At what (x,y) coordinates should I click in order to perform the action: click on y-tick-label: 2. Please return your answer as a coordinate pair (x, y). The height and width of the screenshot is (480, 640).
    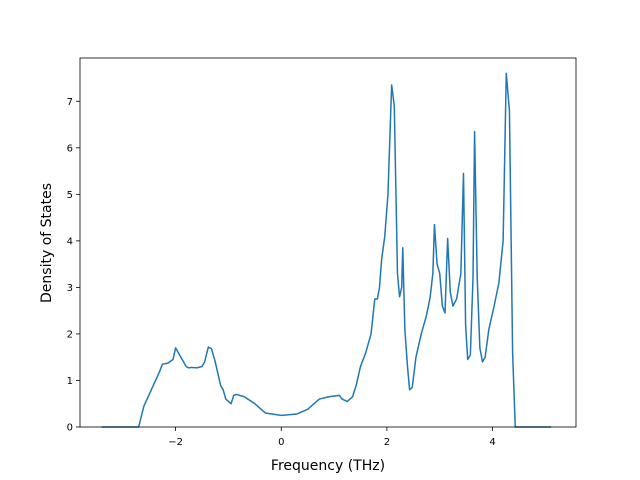
    Looking at the image, I should click on (70, 334).